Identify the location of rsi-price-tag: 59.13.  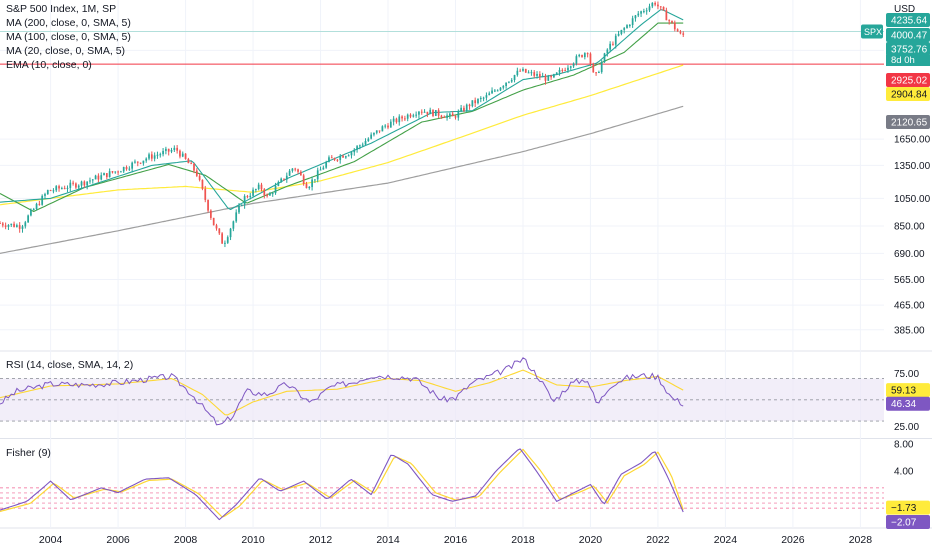
(908, 390).